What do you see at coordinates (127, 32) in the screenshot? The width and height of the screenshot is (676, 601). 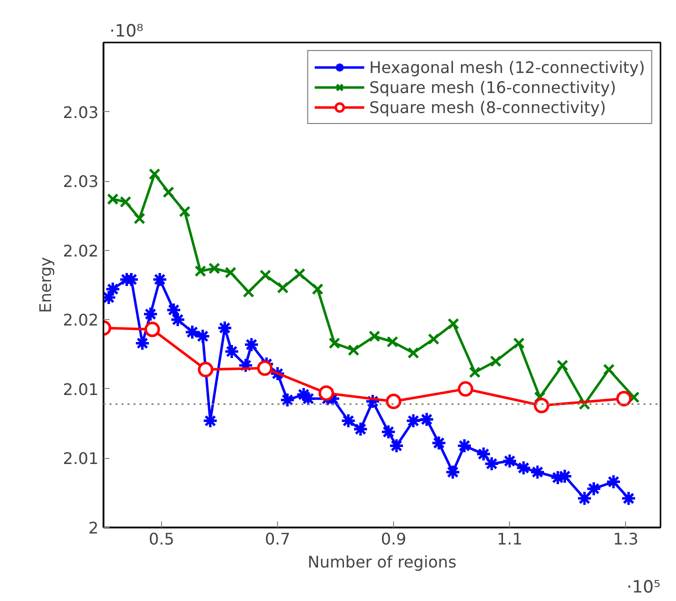 I see `text: ·10⁸` at bounding box center [127, 32].